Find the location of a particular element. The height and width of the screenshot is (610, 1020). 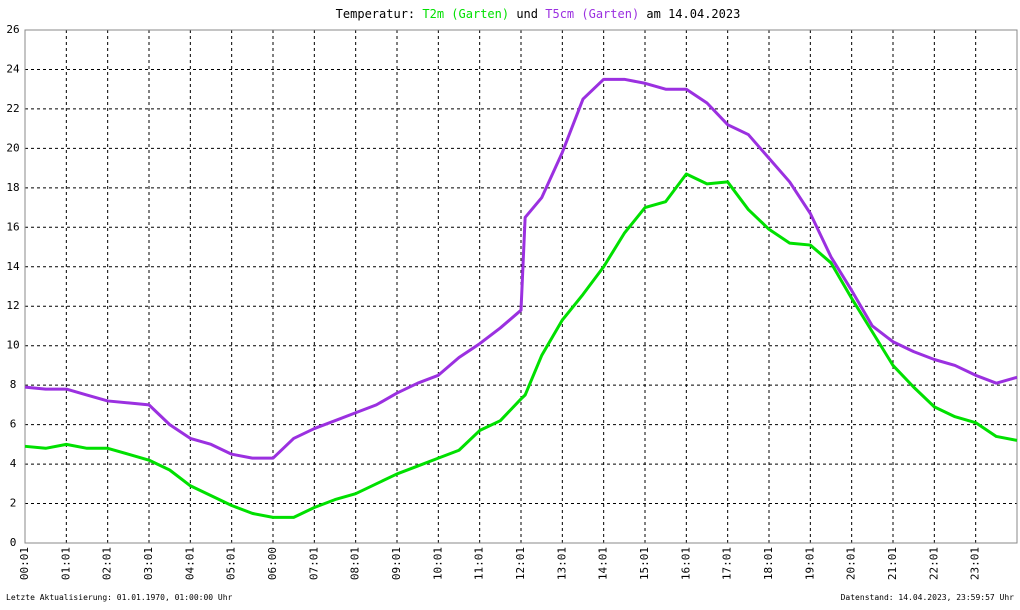

x-tick-label: 13:01 is located at coordinates (561, 563).